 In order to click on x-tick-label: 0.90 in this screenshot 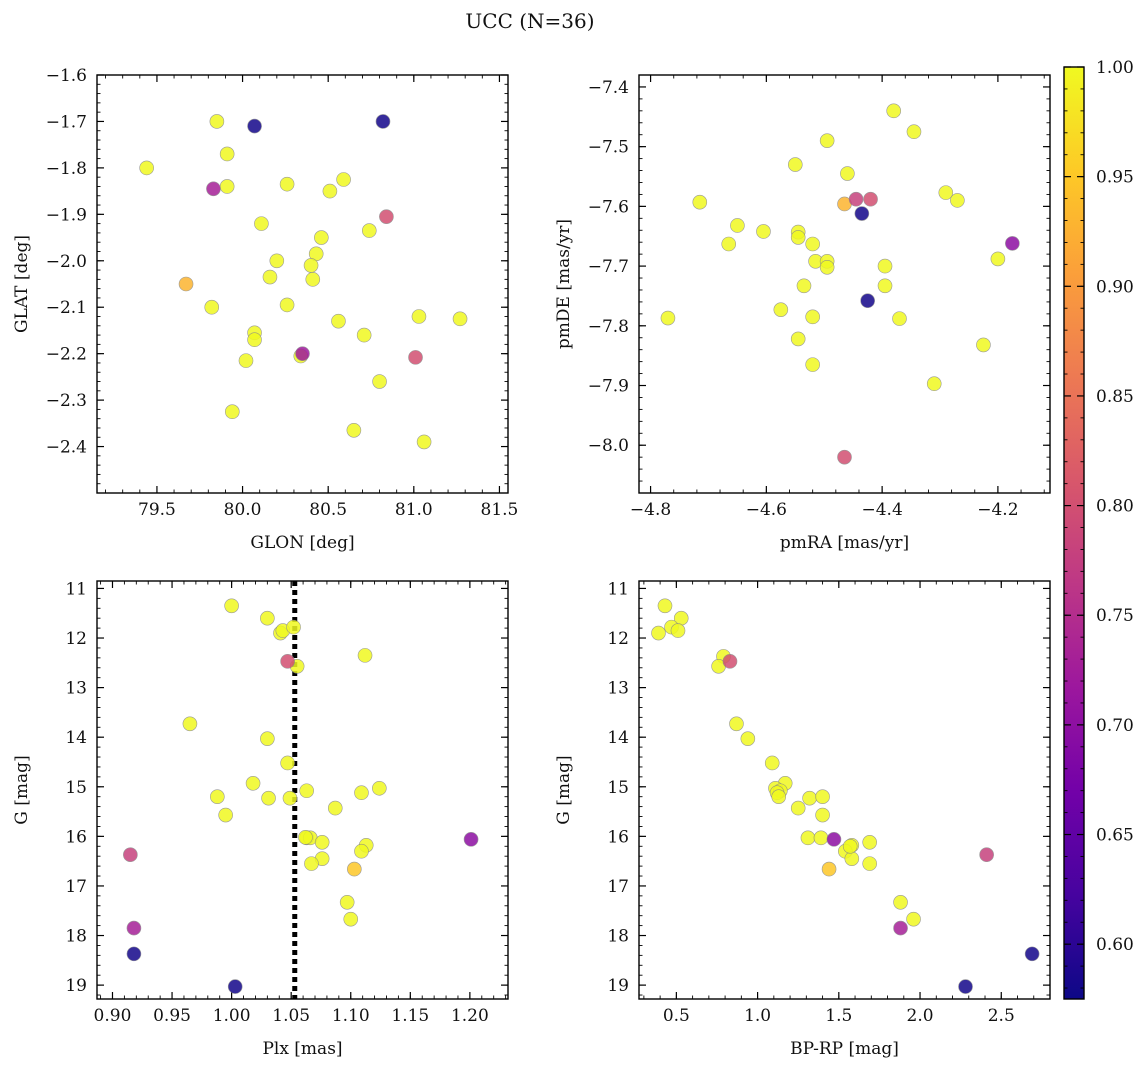, I will do `click(113, 1016)`.